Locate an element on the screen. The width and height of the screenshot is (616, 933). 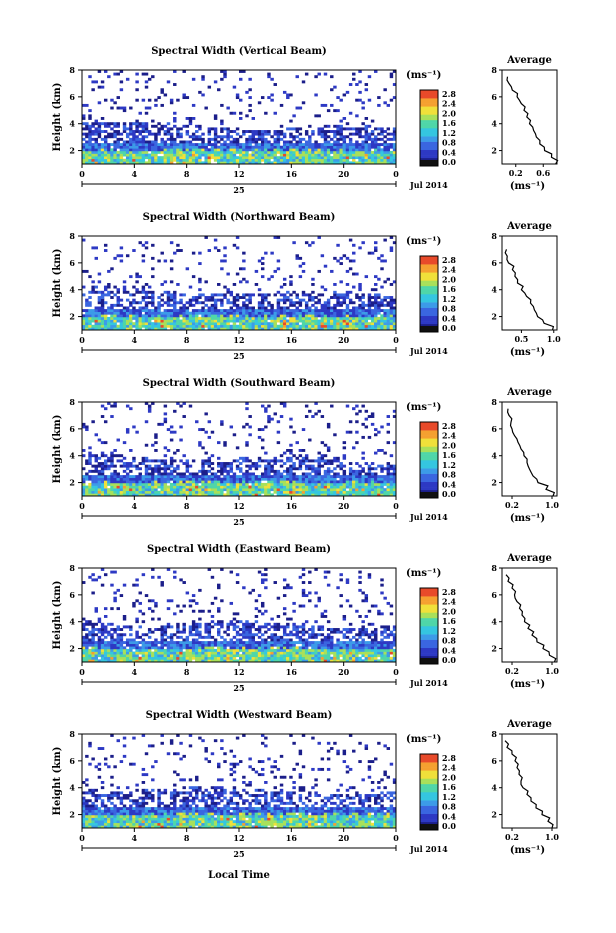
average-frame is located at coordinates (529, 117).